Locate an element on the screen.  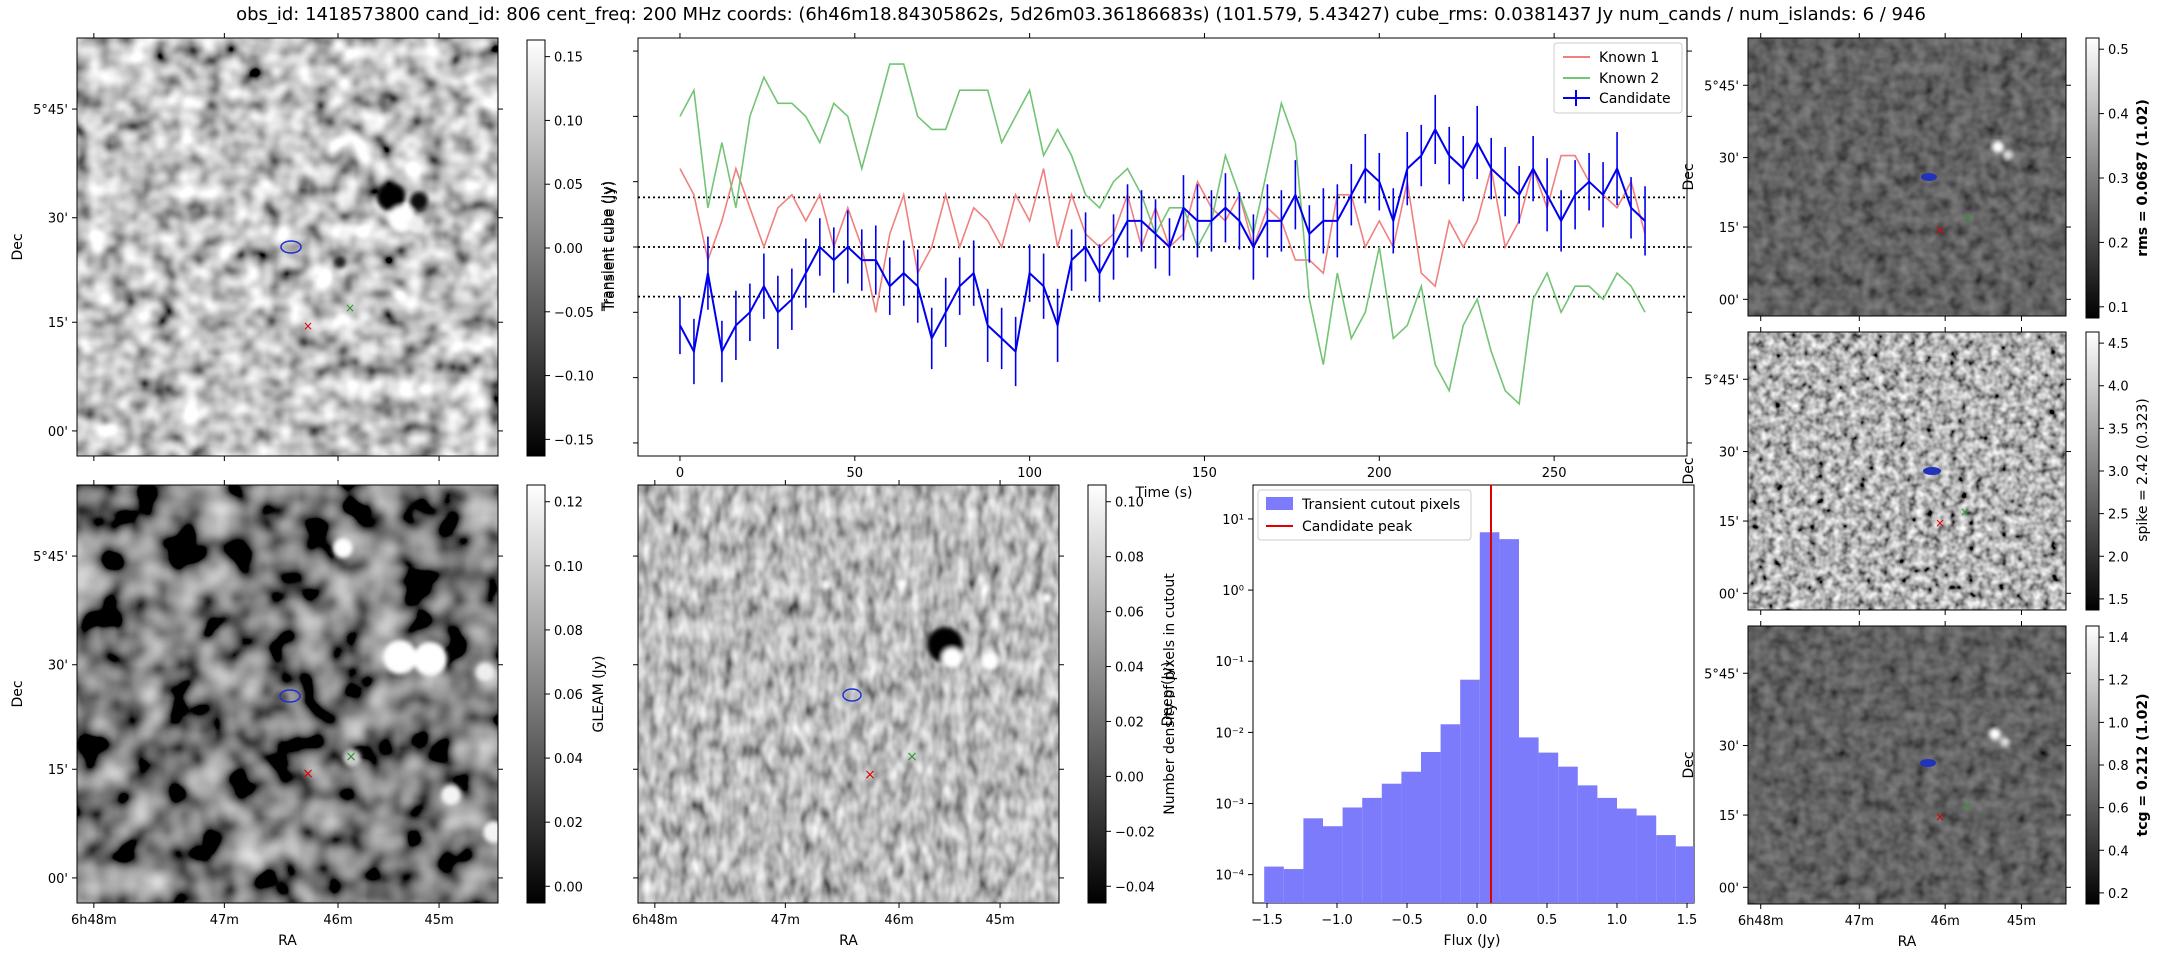
y-tick-label: 10⁻² is located at coordinates (1229, 733).